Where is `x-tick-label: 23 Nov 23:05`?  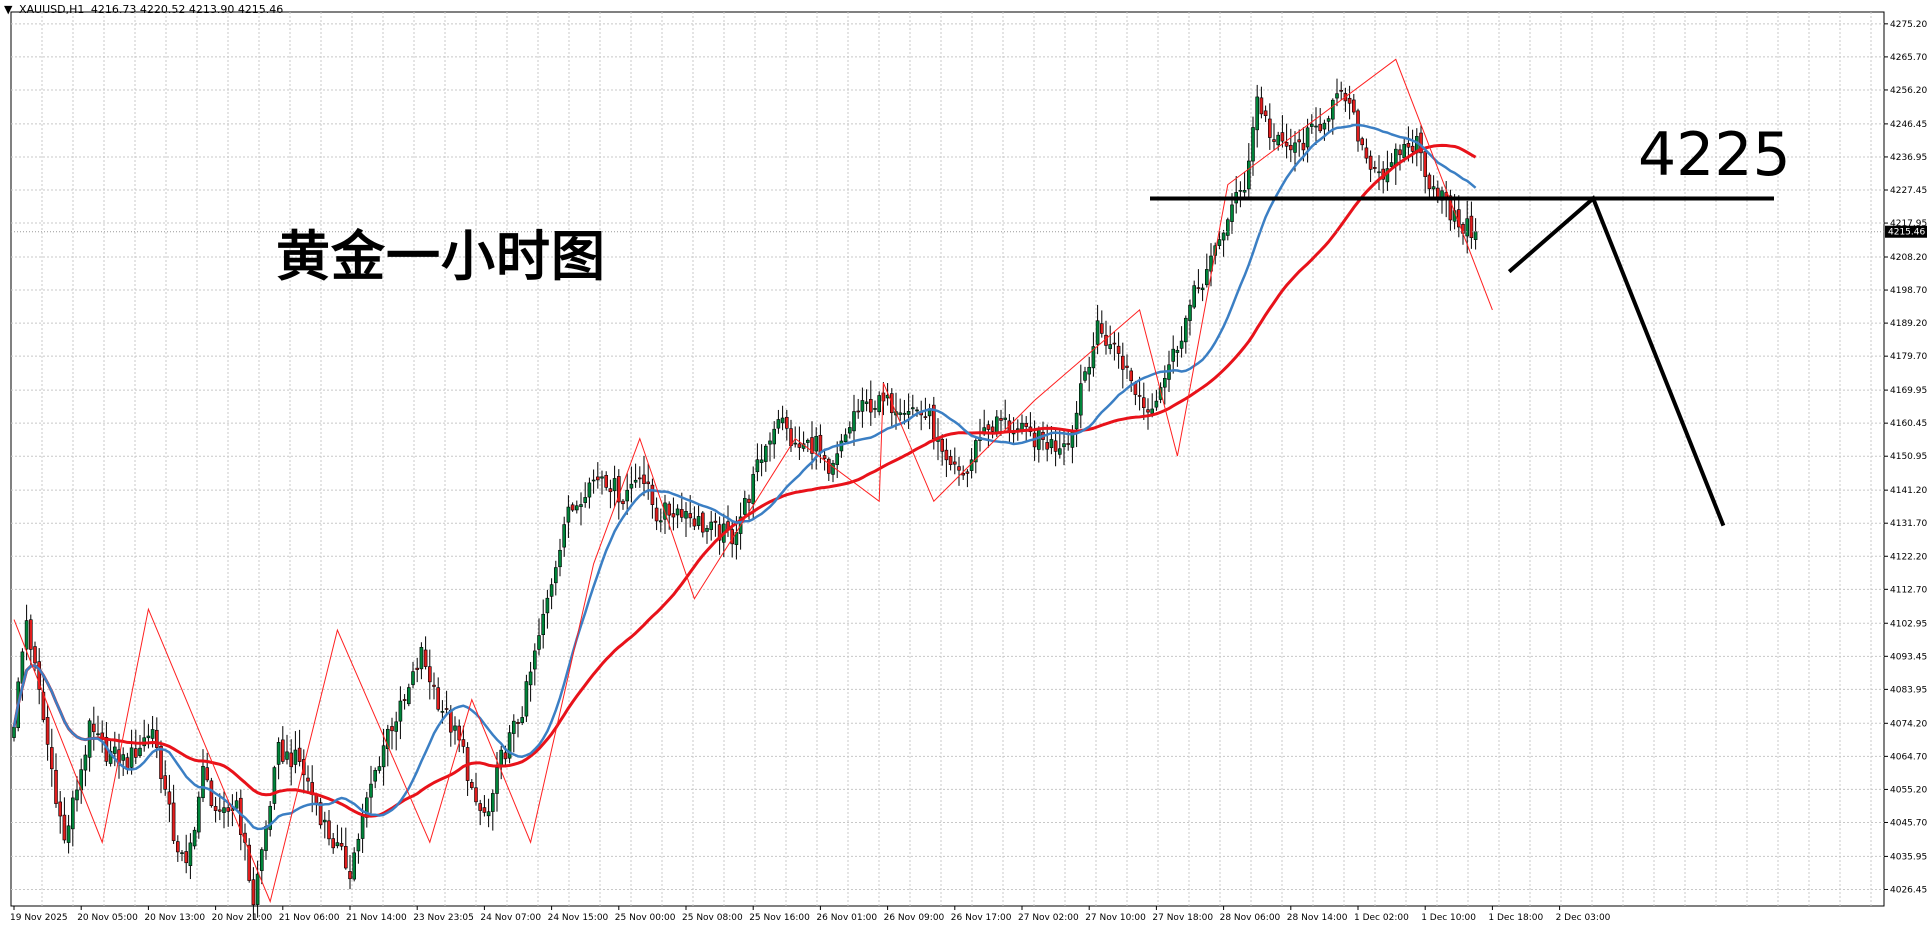 x-tick-label: 23 Nov 23:05 is located at coordinates (443, 918).